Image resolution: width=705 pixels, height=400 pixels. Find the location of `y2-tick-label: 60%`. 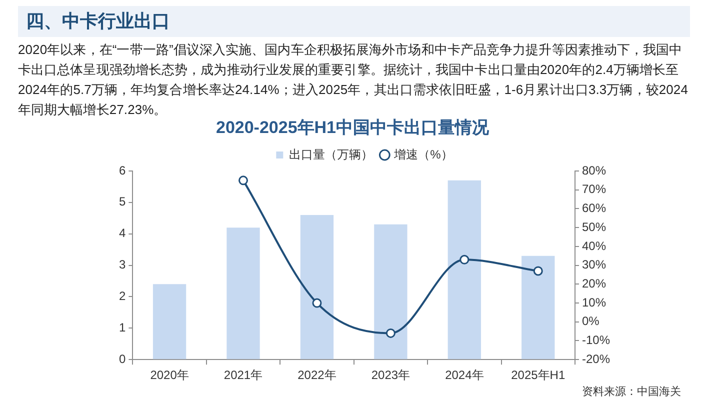

y2-tick-label: 60% is located at coordinates (594, 208).